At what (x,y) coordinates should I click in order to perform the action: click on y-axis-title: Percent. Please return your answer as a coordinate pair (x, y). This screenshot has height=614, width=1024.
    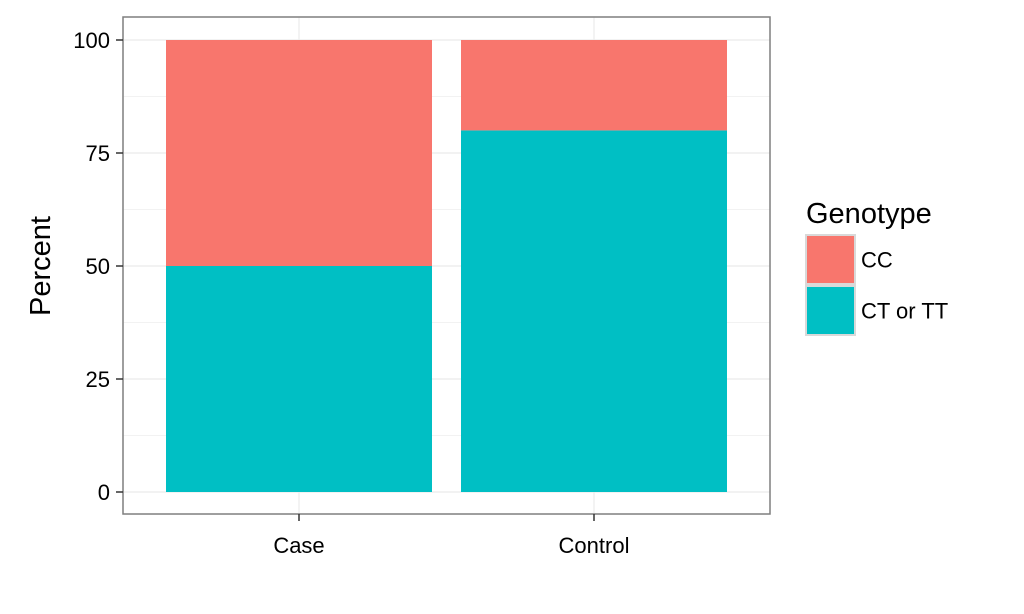
    Looking at the image, I should click on (41, 266).